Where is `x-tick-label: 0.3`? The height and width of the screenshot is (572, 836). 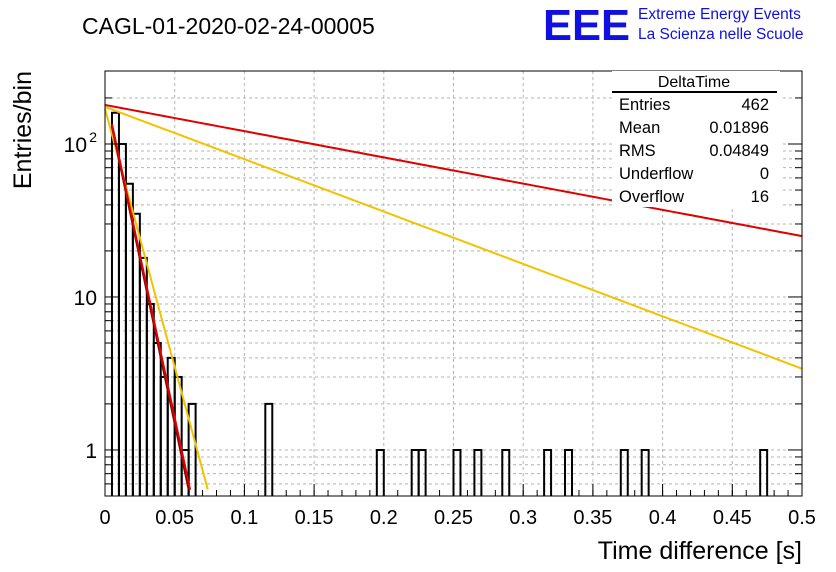
x-tick-label: 0.3 is located at coordinates (523, 518).